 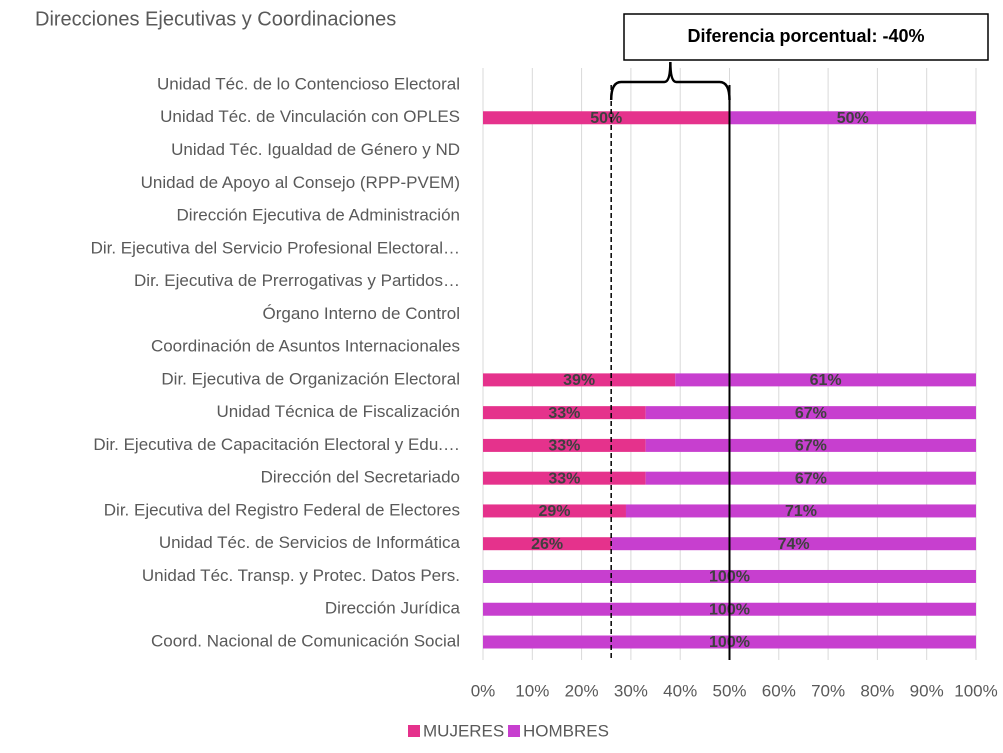 I want to click on annotation-box, so click(x=806, y=37).